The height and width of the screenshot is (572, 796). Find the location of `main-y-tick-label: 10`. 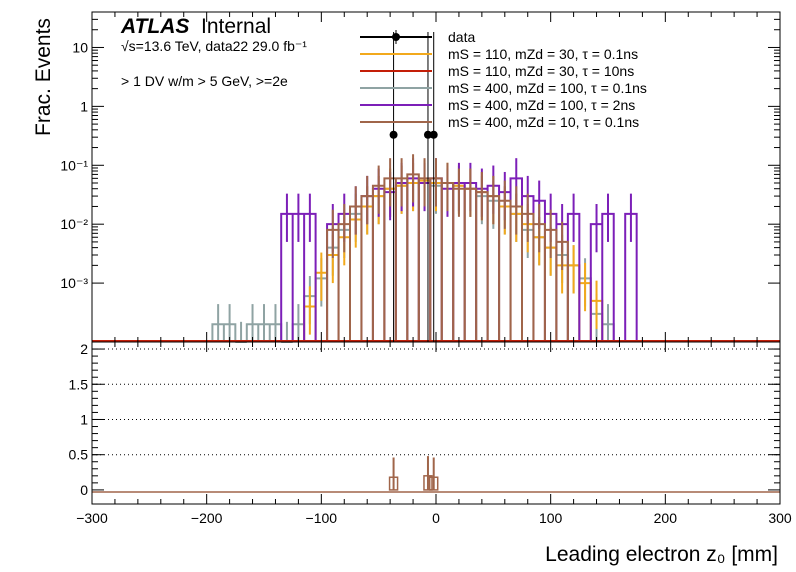

main-y-tick-label: 10 is located at coordinates (80, 47).